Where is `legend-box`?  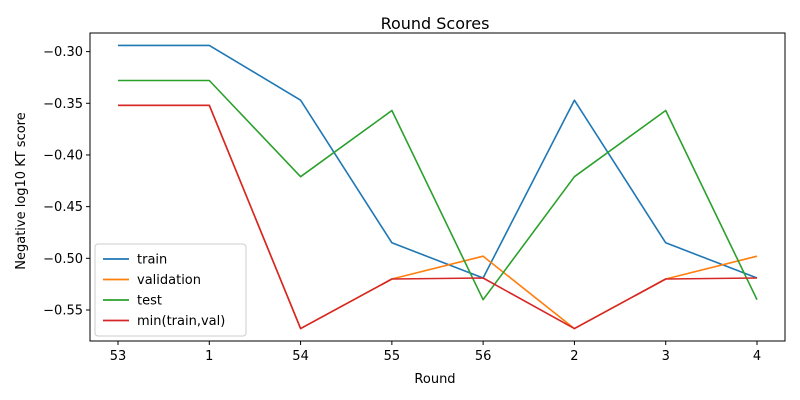
legend-box is located at coordinates (170, 290).